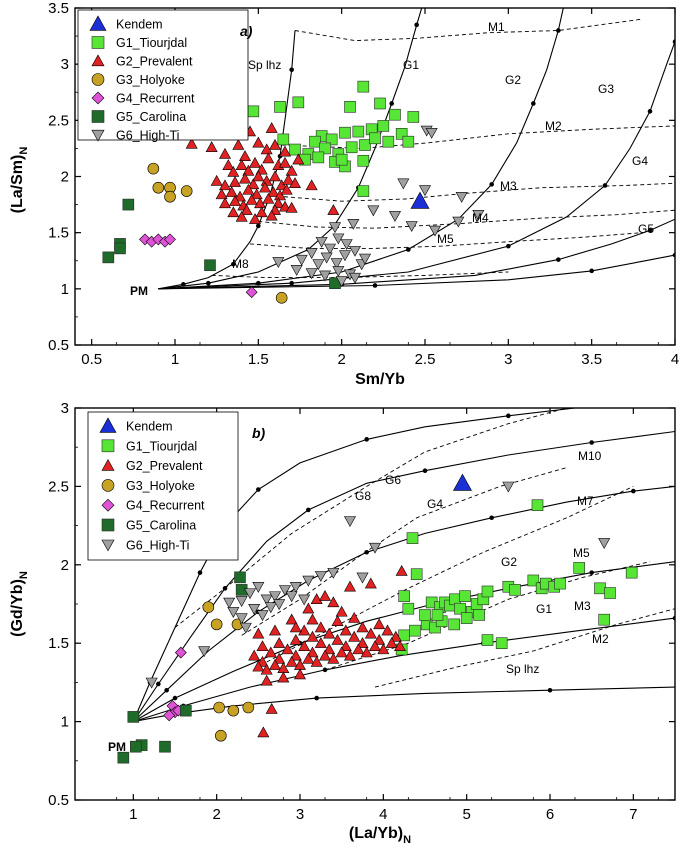 The height and width of the screenshot is (847, 685). What do you see at coordinates (108, 545) in the screenshot?
I see `legend-marker-g6-high-ti` at bounding box center [108, 545].